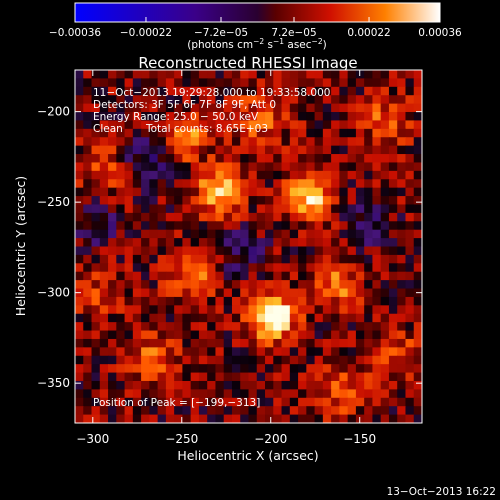 This screenshot has width=500, height=500. I want to click on annotation-energy: Energy Range: 25.0 − 50.0 keV, so click(176, 117).